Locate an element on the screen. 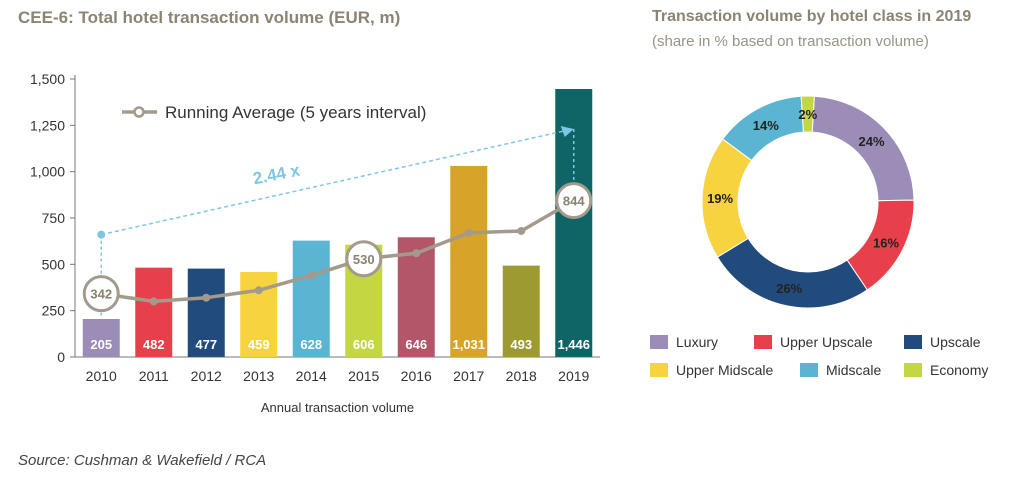 Image resolution: width=1024 pixels, height=478 pixels. running-average-badge-label: 342 is located at coordinates (101, 294).